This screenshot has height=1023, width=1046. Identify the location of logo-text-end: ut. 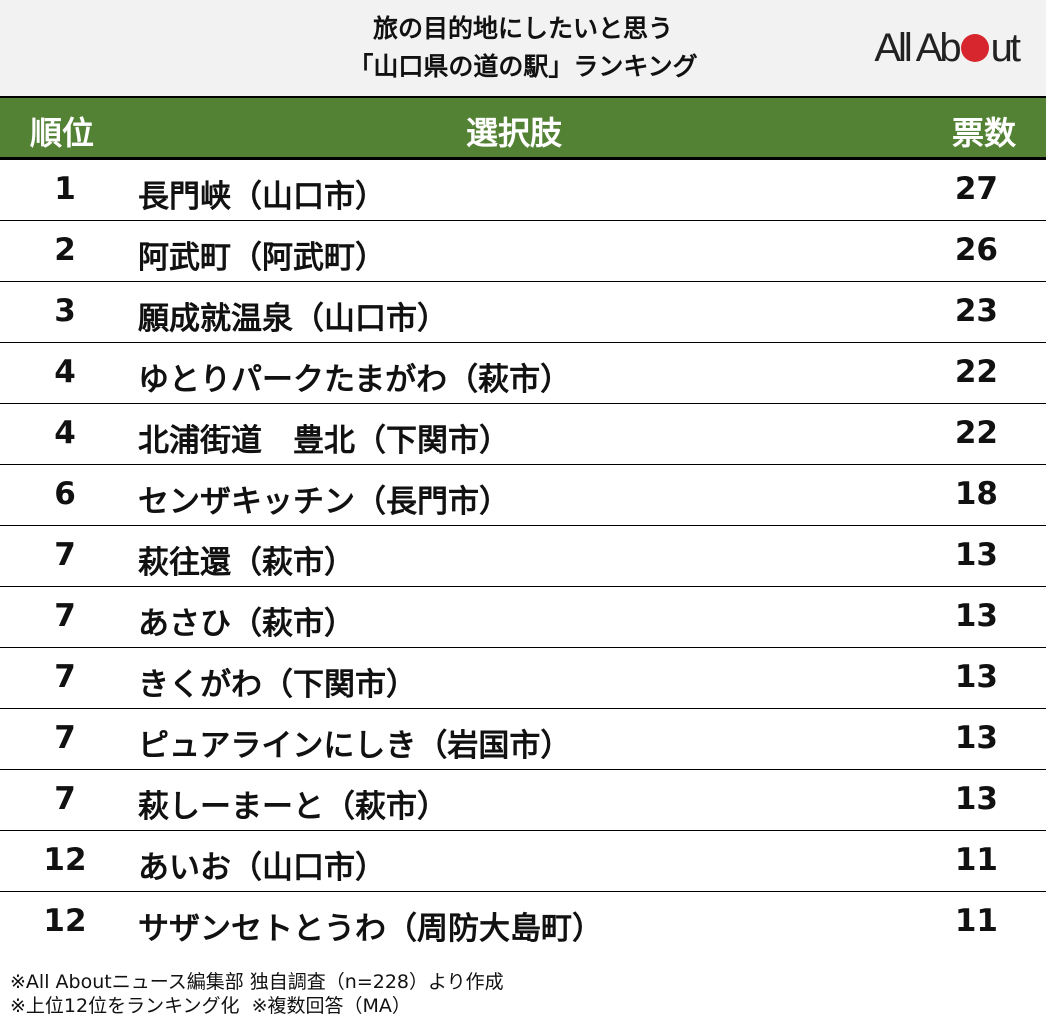
(1005, 48).